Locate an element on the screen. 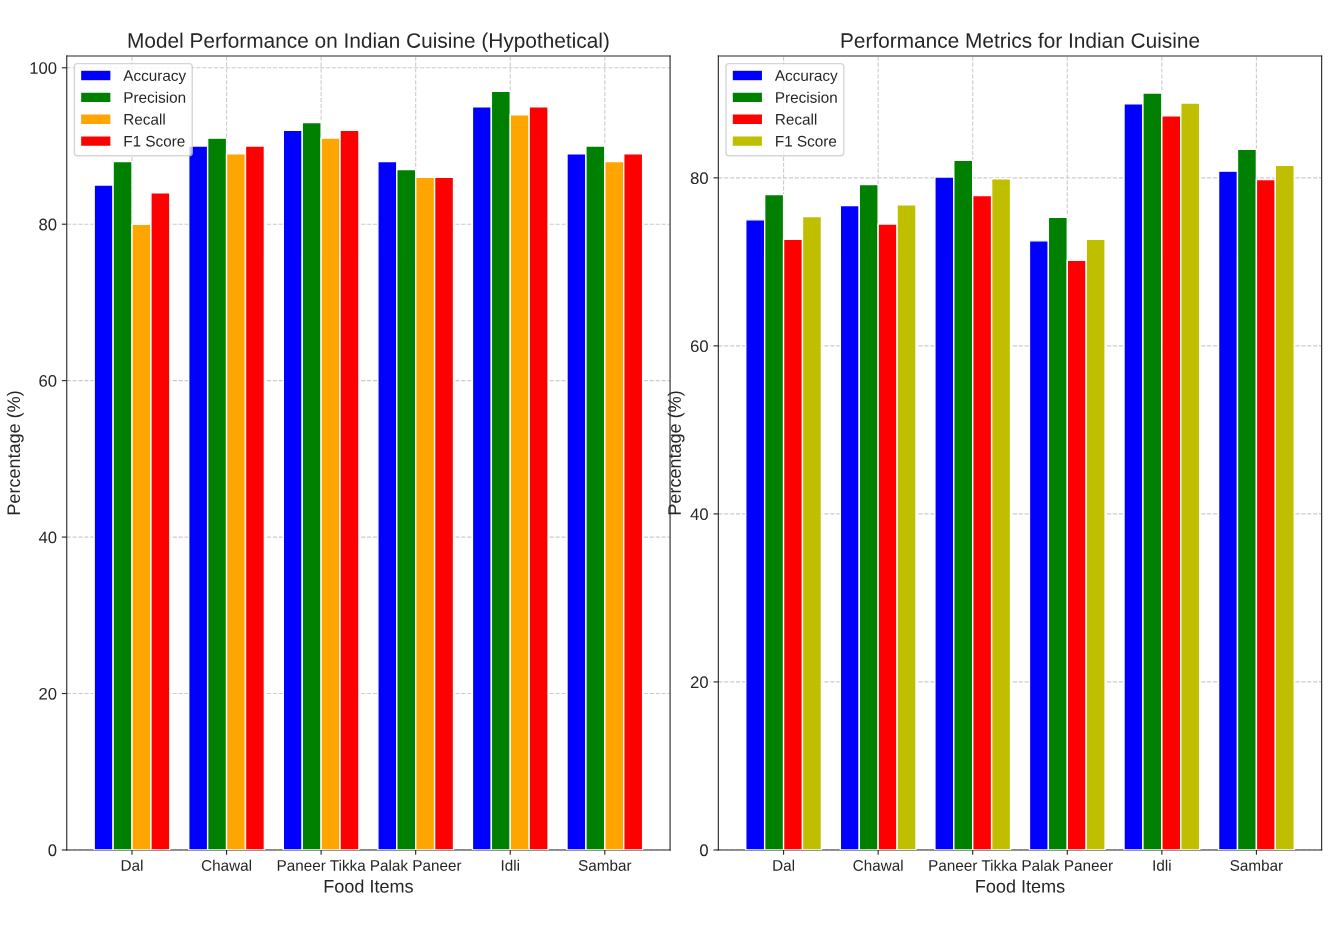 Image resolution: width=1335 pixels, height=934 pixels. y-tick-label: 100 is located at coordinates (43, 68).